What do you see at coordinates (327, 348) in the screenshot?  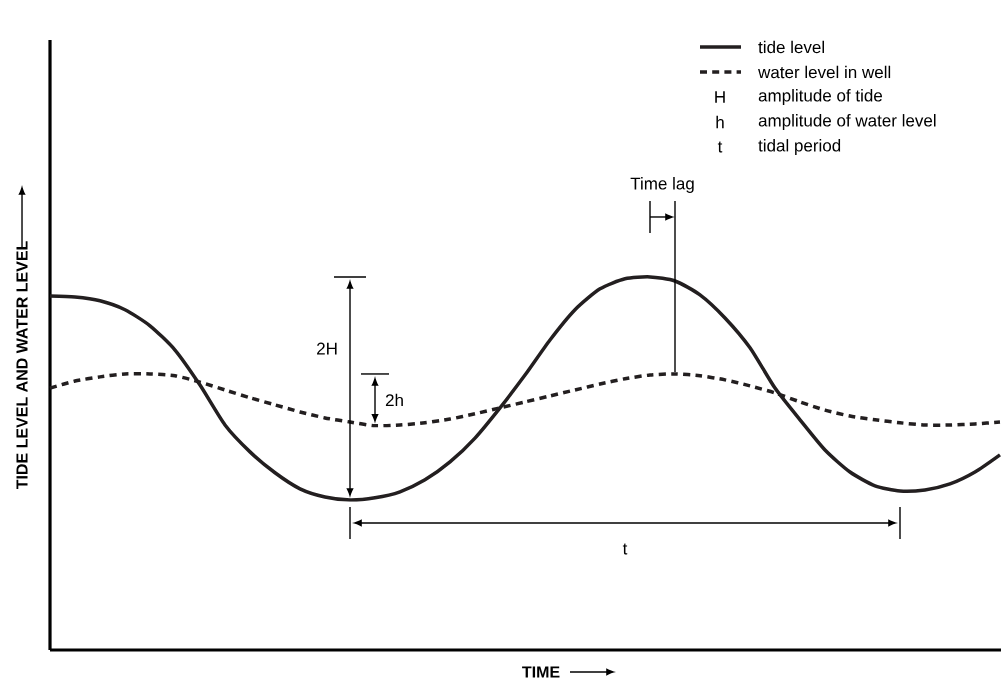 I see `annotation: 2H` at bounding box center [327, 348].